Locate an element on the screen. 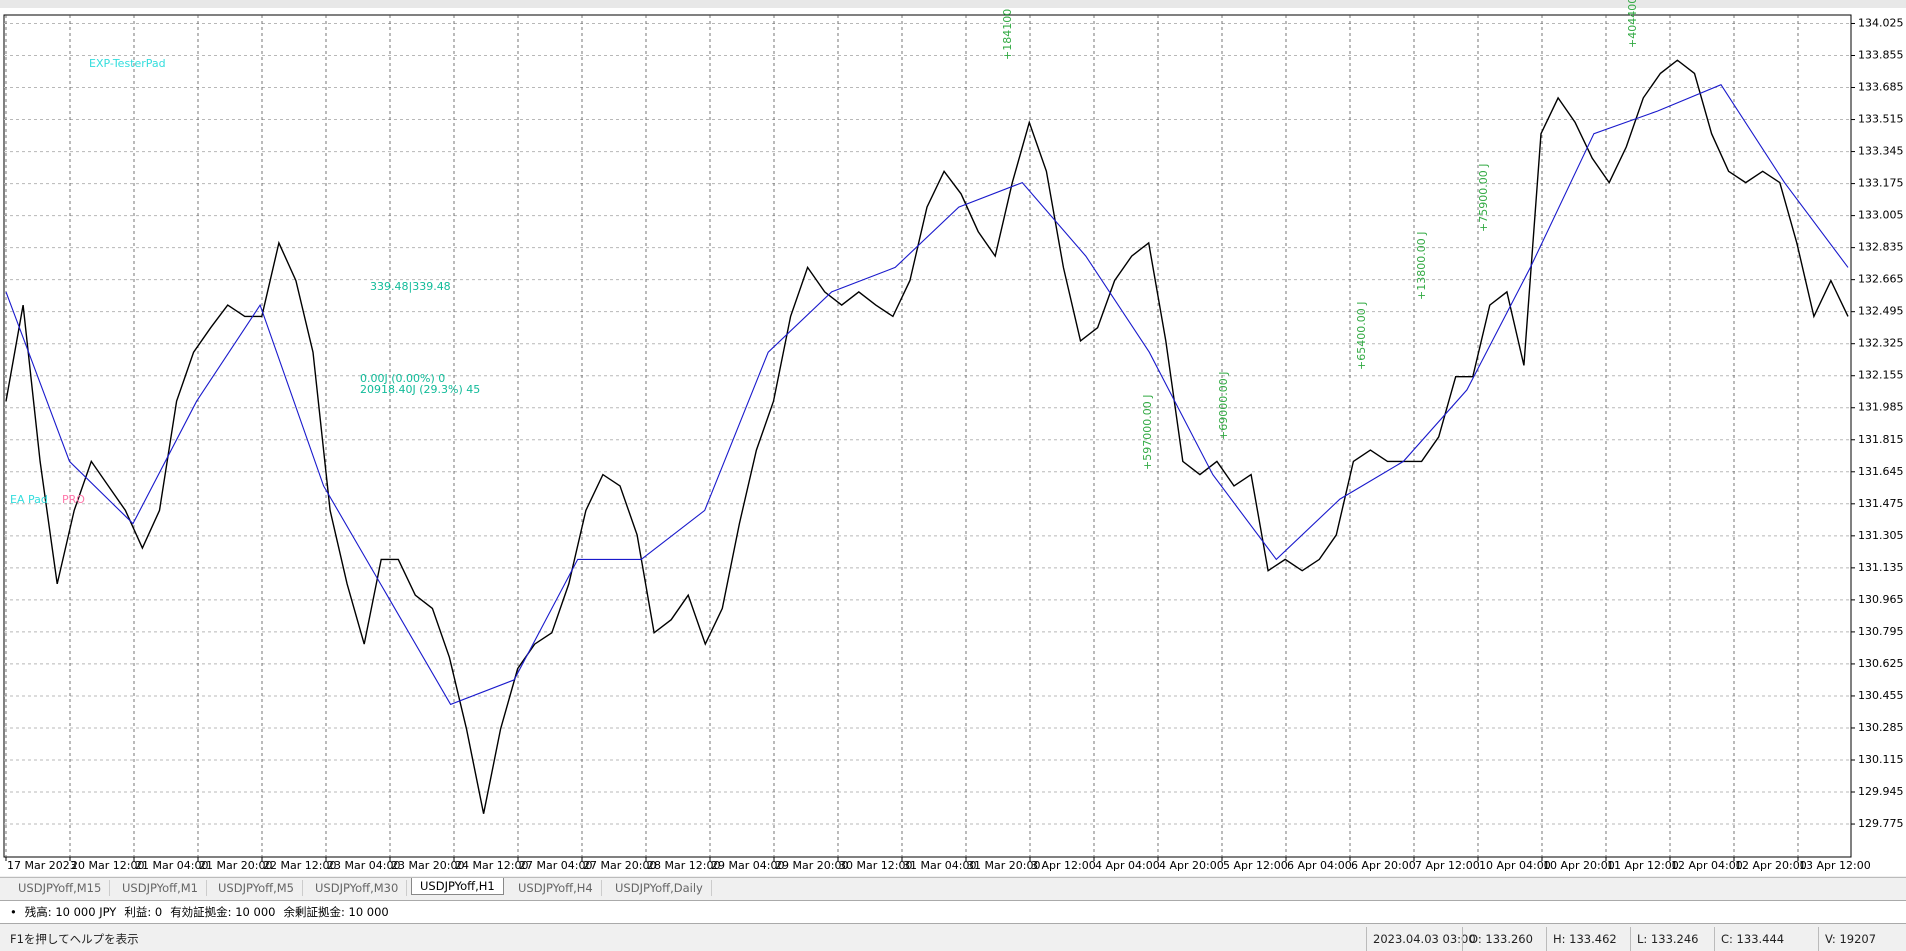 Image resolution: width=1906 pixels, height=951 pixels. x-tick-label: 3 Apr 12:00 is located at coordinates (1063, 865).